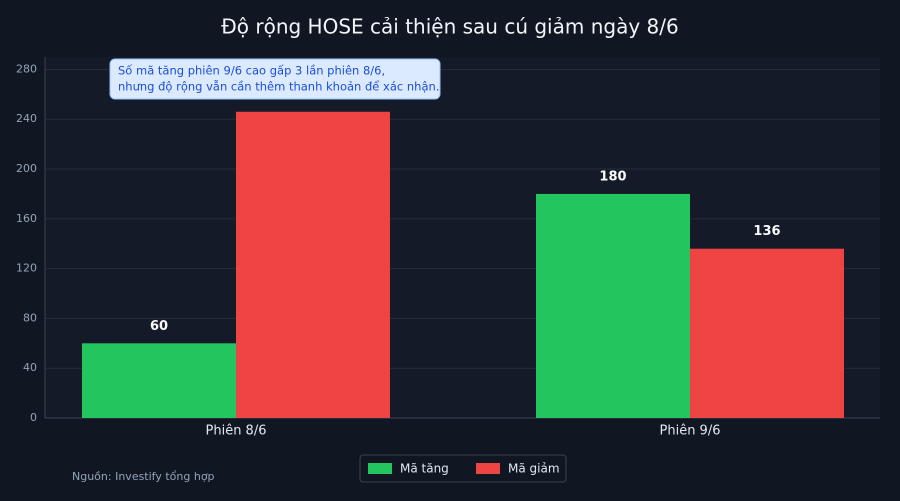 The height and width of the screenshot is (501, 900). I want to click on legend-label: Mã giảm, so click(534, 469).